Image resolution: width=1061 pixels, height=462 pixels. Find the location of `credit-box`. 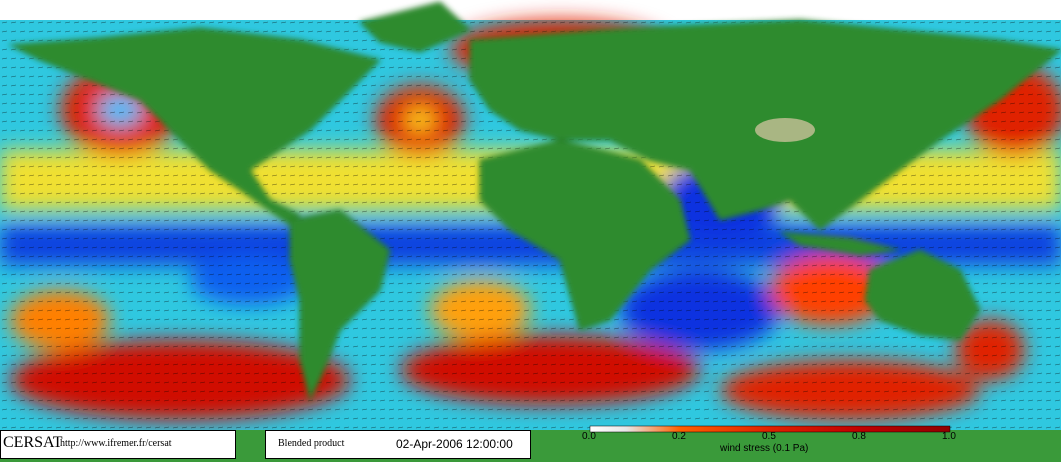

credit-box is located at coordinates (118, 444).